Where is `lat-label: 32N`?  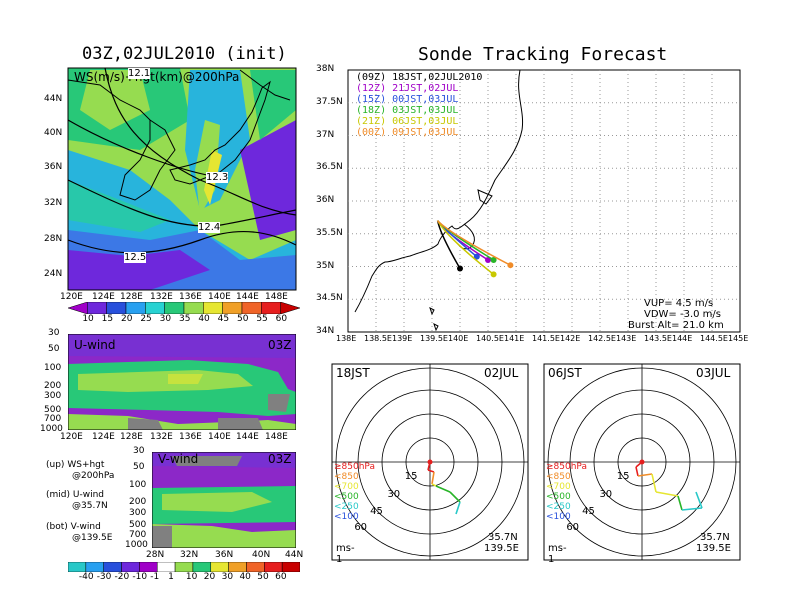 lat-label: 32N is located at coordinates (189, 555).